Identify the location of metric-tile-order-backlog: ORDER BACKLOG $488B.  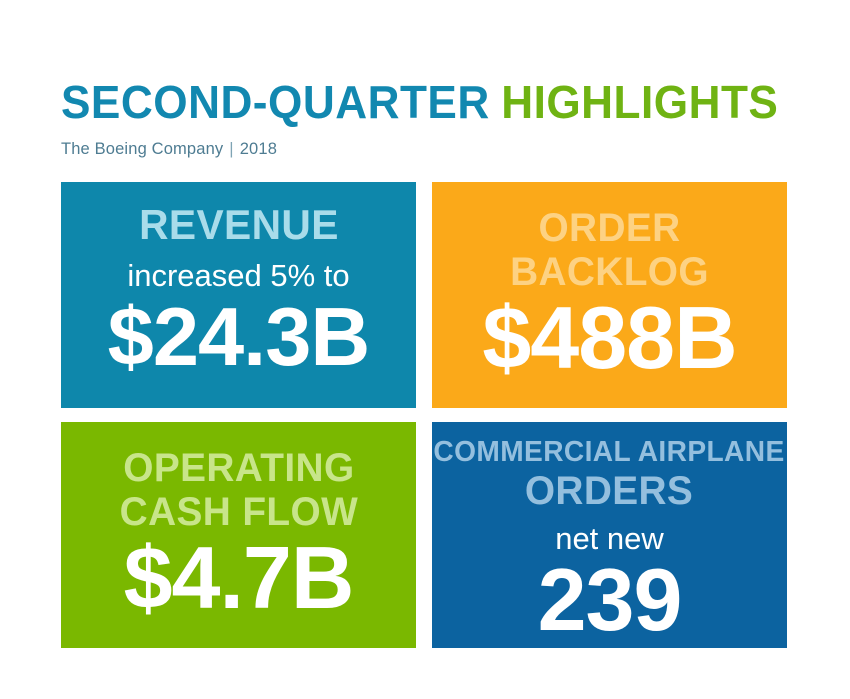
(609, 295).